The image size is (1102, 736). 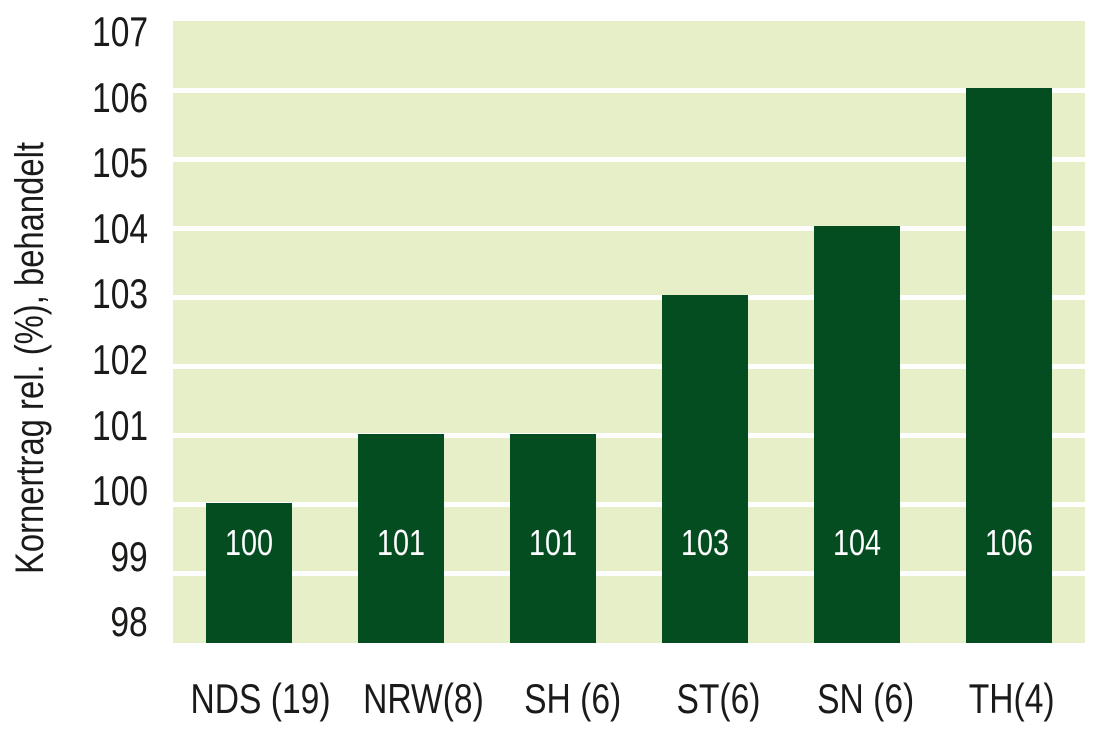 I want to click on y-tick-label: 101, so click(x=119, y=425).